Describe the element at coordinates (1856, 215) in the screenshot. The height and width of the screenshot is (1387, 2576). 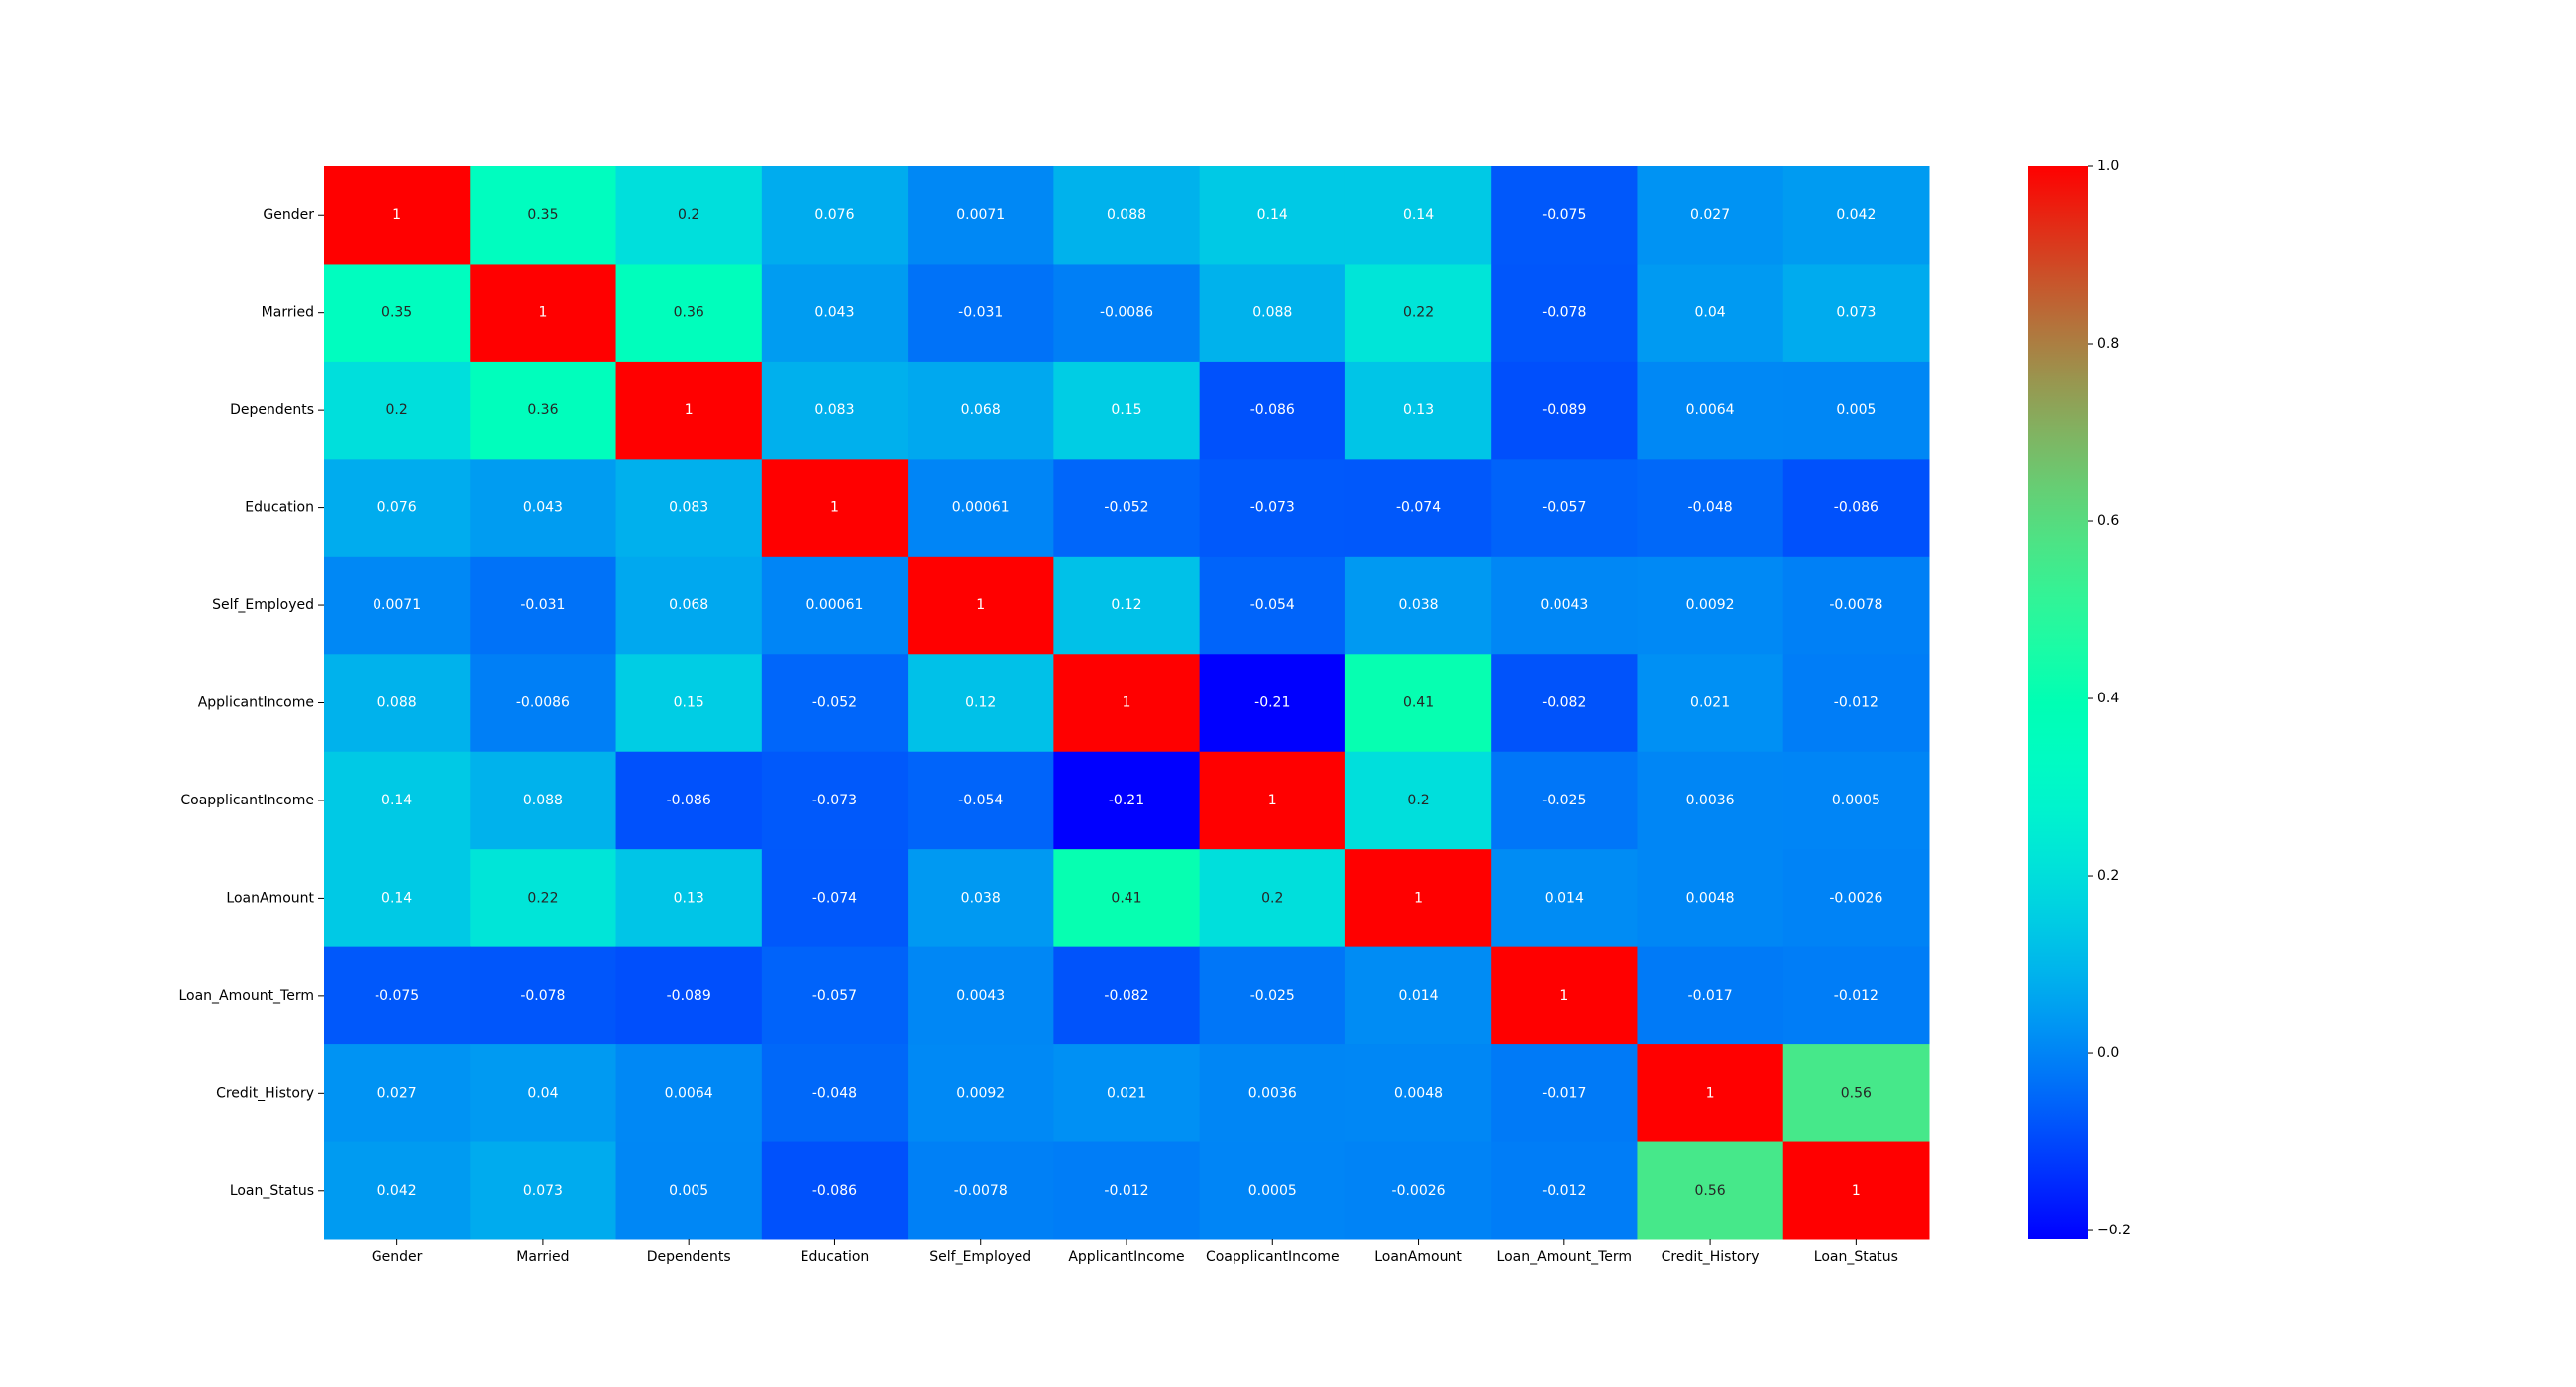
I see `cell-value-label: 0.042` at that location.